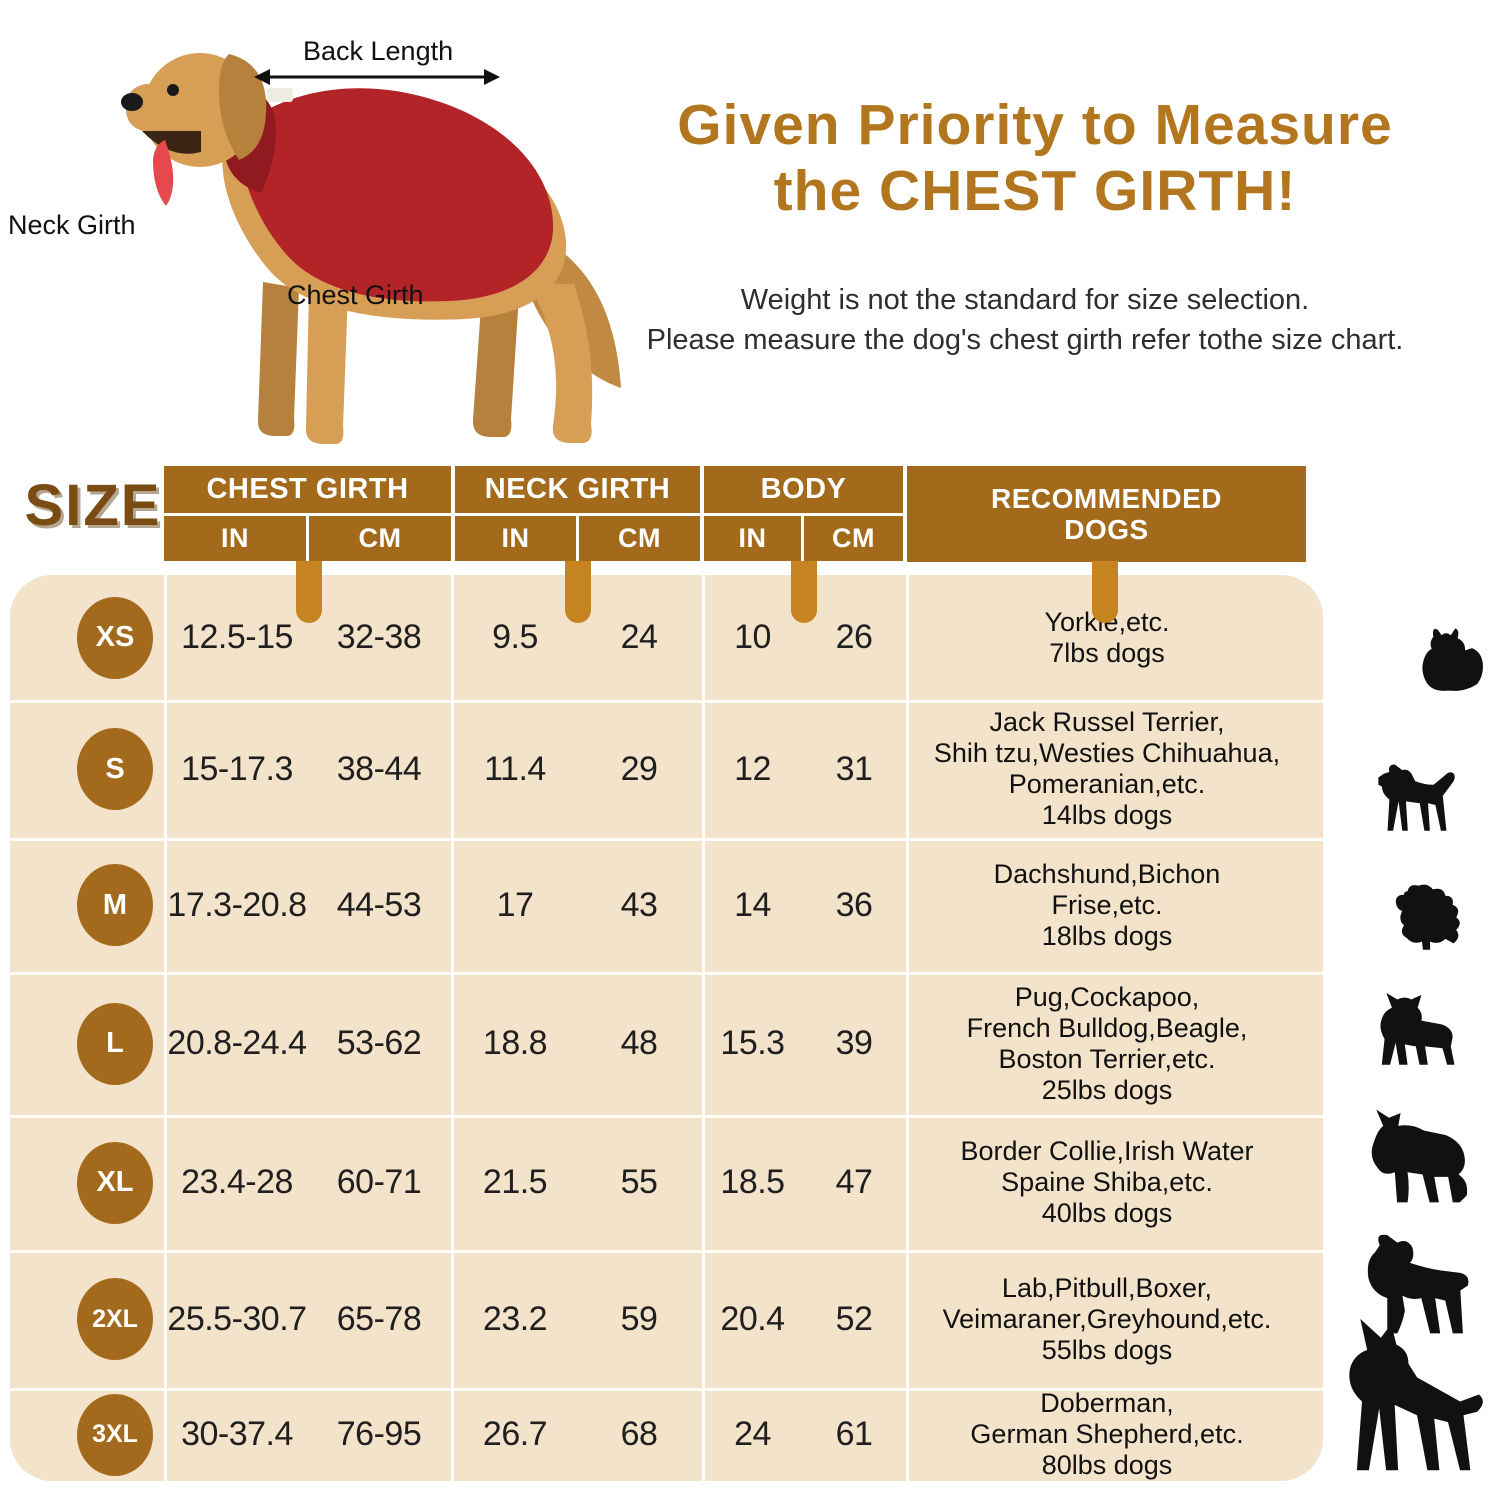  Describe the element at coordinates (1107, 784) in the screenshot. I see `dogs-line: Pomeranian,etc.` at that location.